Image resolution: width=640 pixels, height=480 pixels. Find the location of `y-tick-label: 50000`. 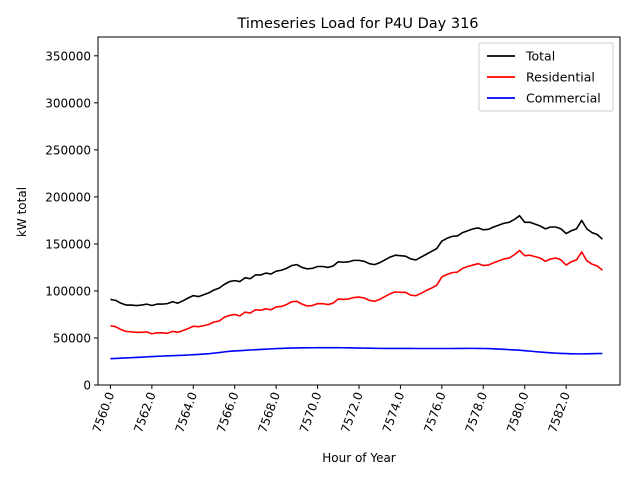

y-tick-label: 50000 is located at coordinates (72, 338).